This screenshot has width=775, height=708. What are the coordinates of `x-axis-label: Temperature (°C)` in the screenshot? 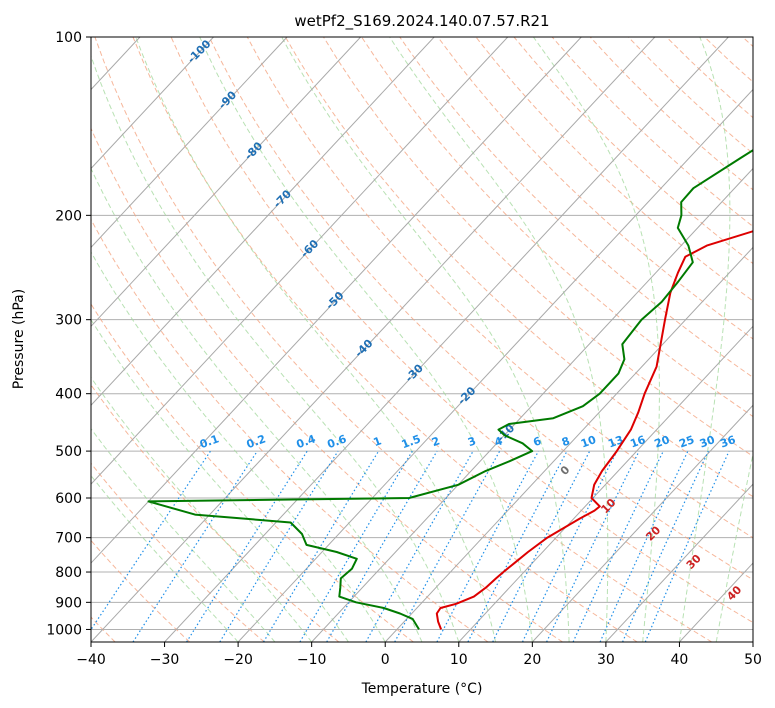 It's located at (422, 689).